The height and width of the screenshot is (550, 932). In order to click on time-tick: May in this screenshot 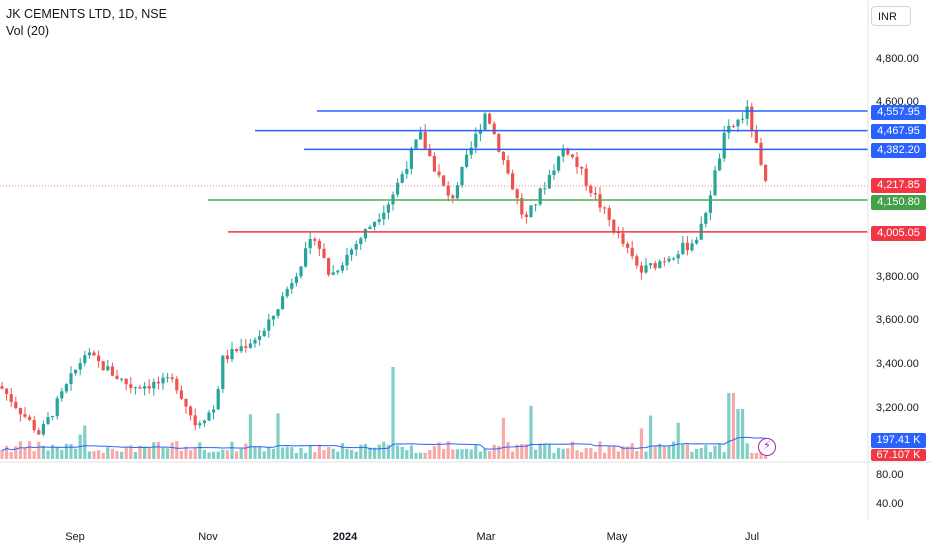, I will do `click(617, 537)`.